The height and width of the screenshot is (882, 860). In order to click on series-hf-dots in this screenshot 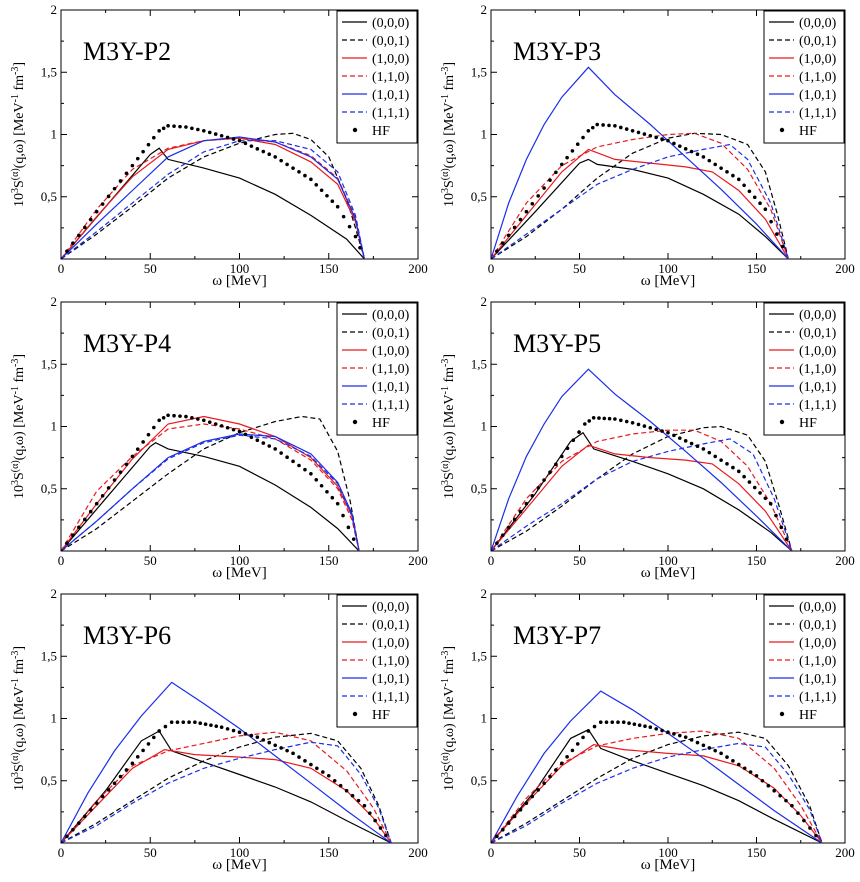, I will do `click(208, 482)`.